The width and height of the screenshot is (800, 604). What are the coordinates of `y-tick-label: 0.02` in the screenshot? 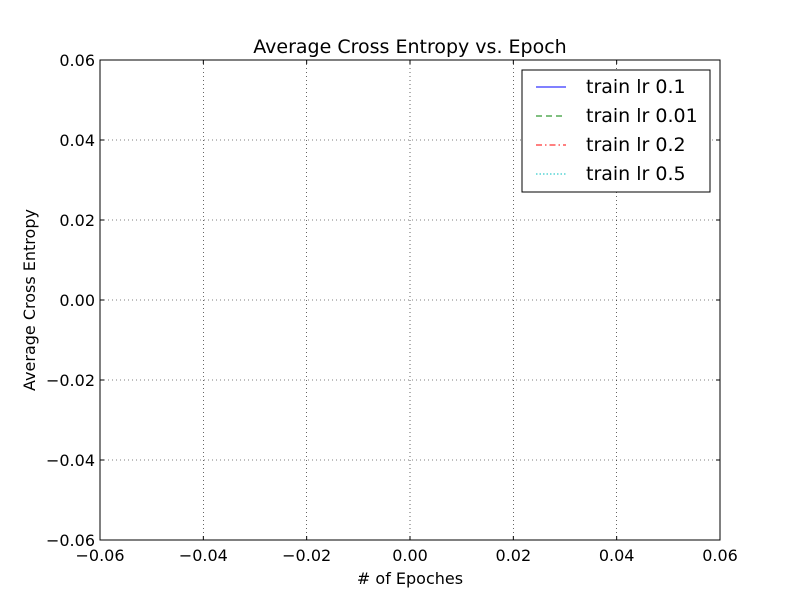 It's located at (77, 220).